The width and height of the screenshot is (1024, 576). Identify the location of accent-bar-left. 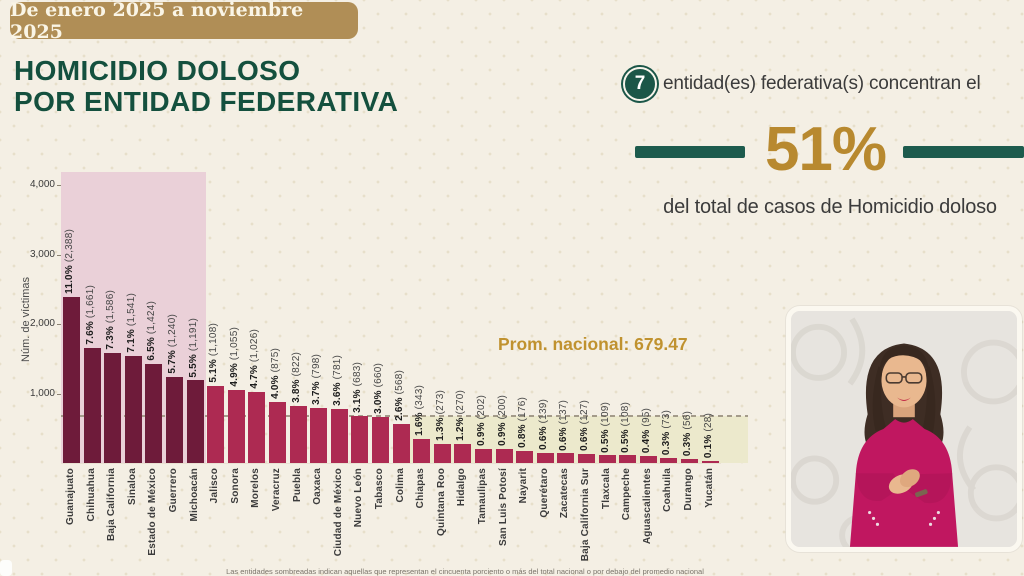
(690, 152).